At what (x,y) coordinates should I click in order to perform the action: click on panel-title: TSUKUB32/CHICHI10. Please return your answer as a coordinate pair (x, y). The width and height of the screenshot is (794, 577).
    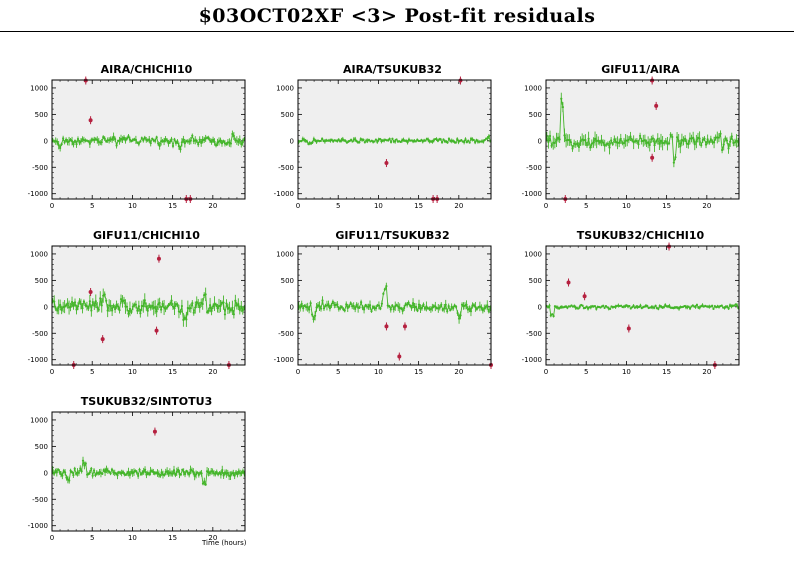
    Looking at the image, I should click on (640, 235).